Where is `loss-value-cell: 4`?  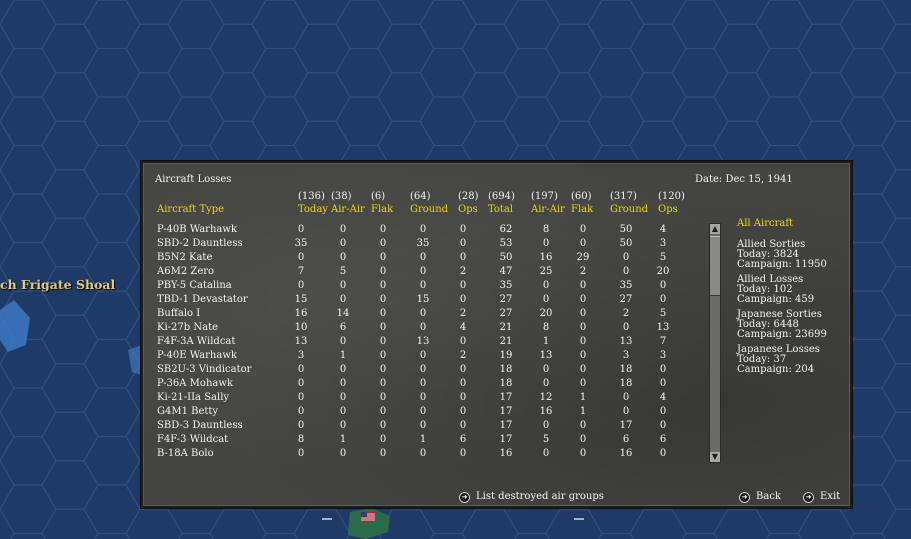 loss-value-cell: 4 is located at coordinates (463, 327).